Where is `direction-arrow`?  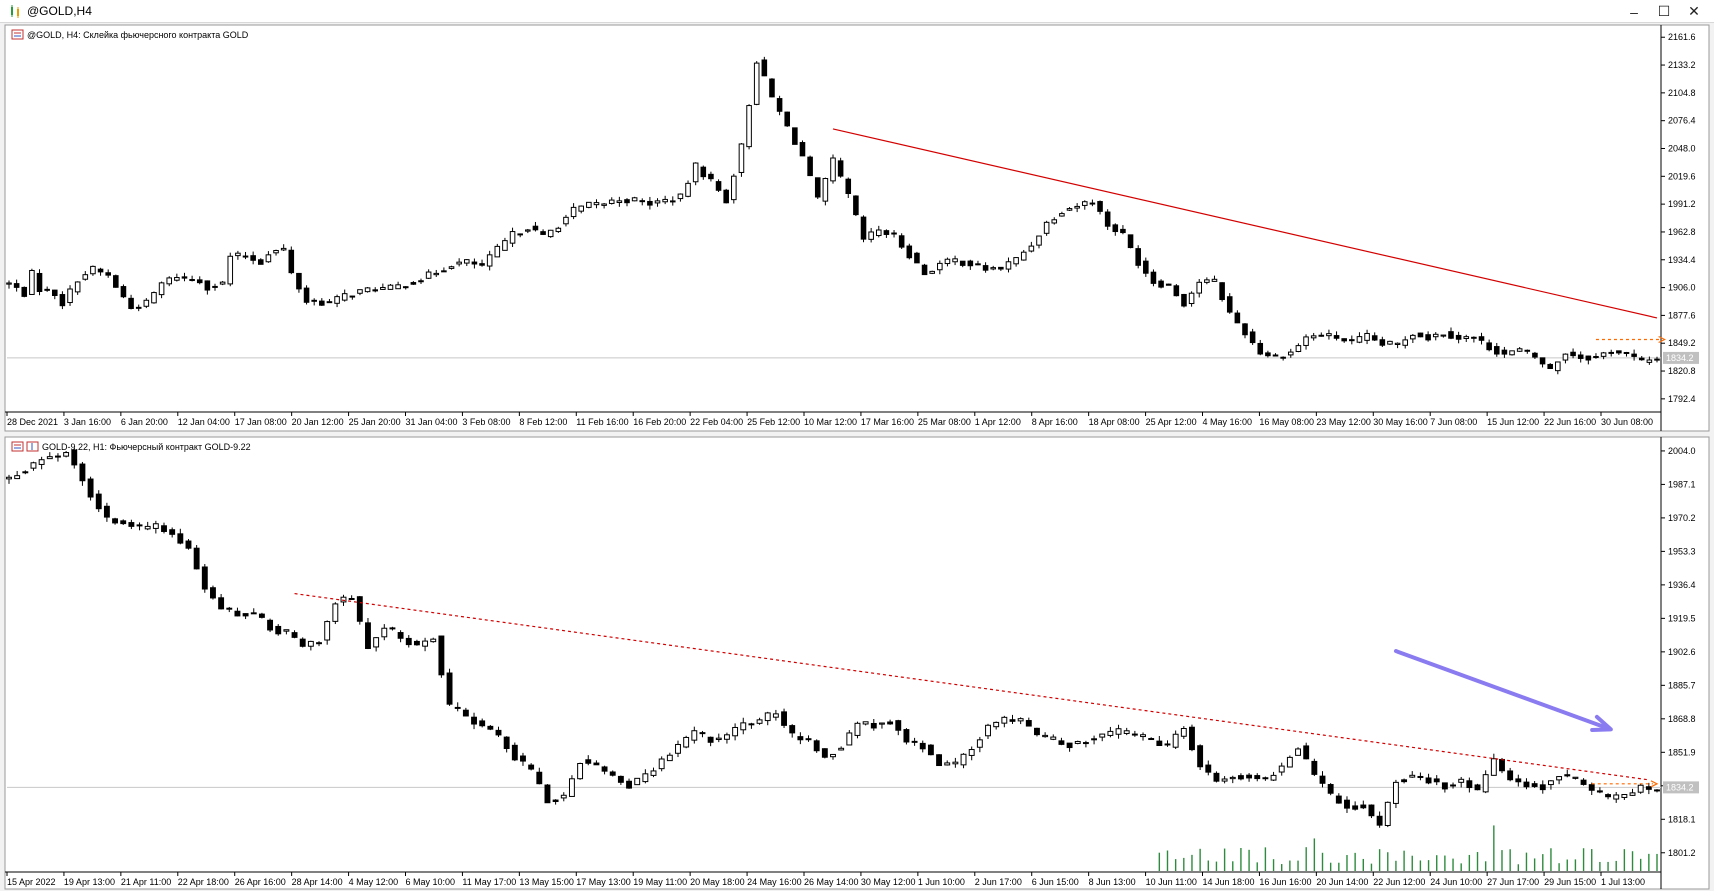 direction-arrow is located at coordinates (1502, 690).